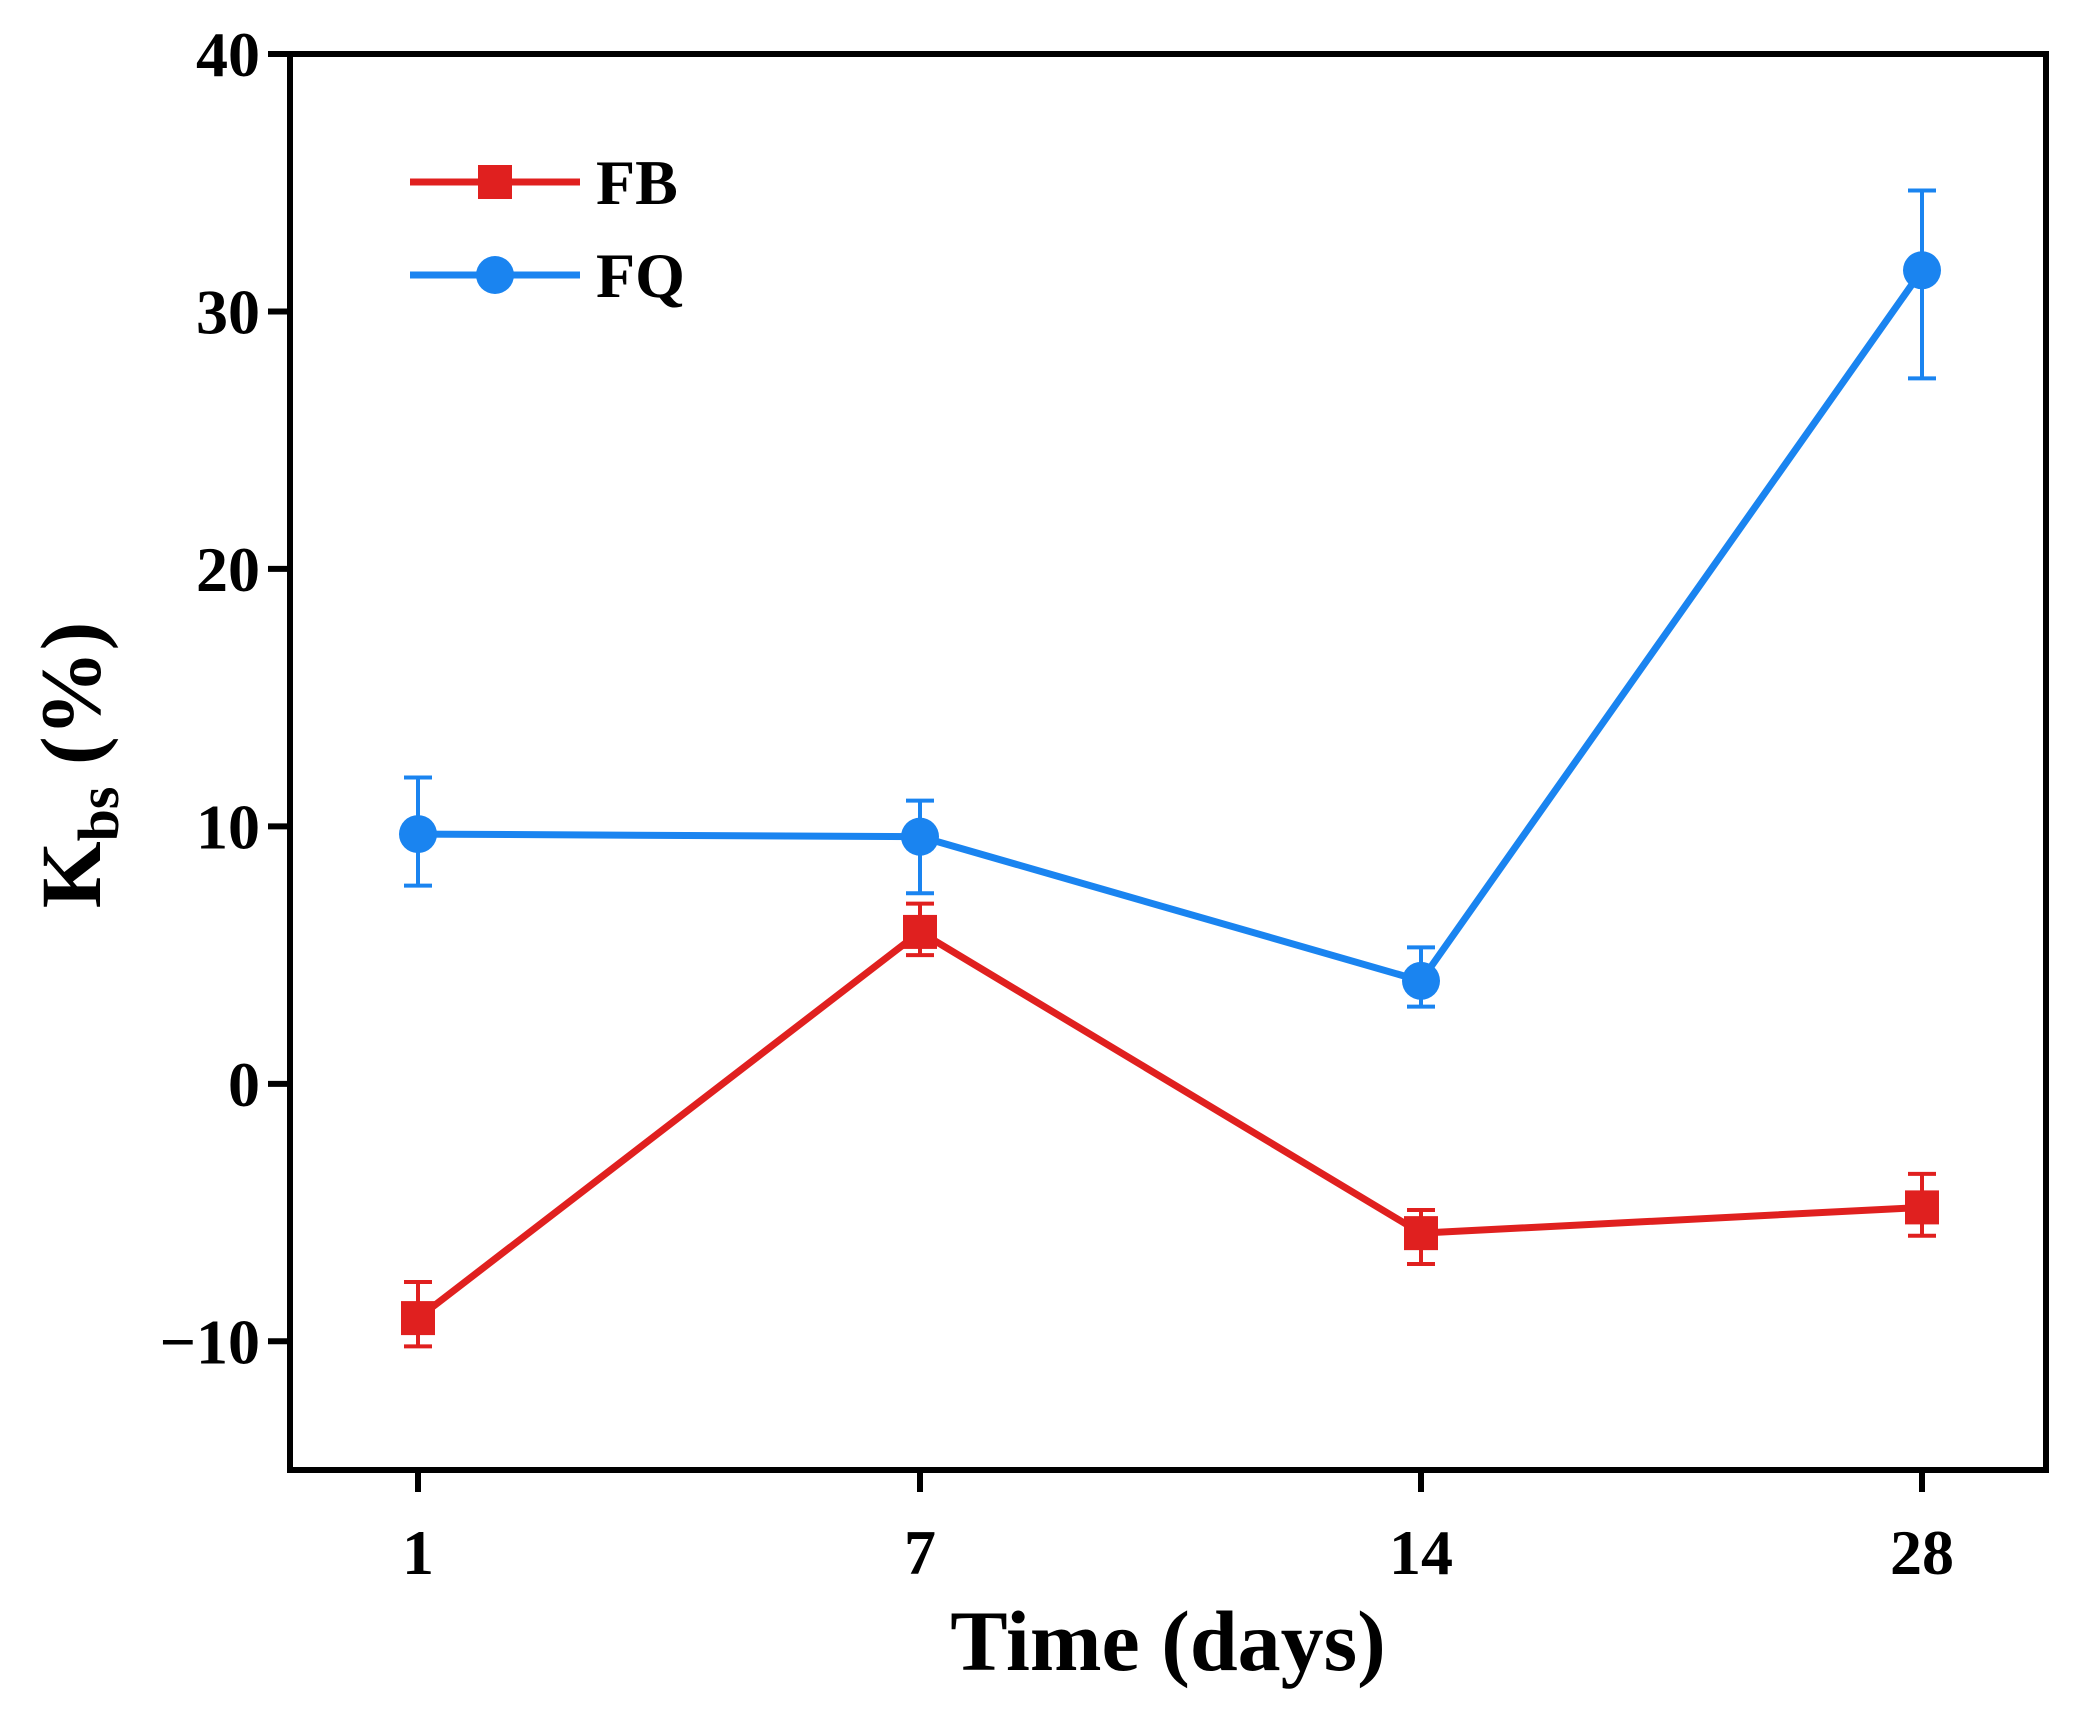  What do you see at coordinates (228, 311) in the screenshot?
I see `y-tick-label: 30` at bounding box center [228, 311].